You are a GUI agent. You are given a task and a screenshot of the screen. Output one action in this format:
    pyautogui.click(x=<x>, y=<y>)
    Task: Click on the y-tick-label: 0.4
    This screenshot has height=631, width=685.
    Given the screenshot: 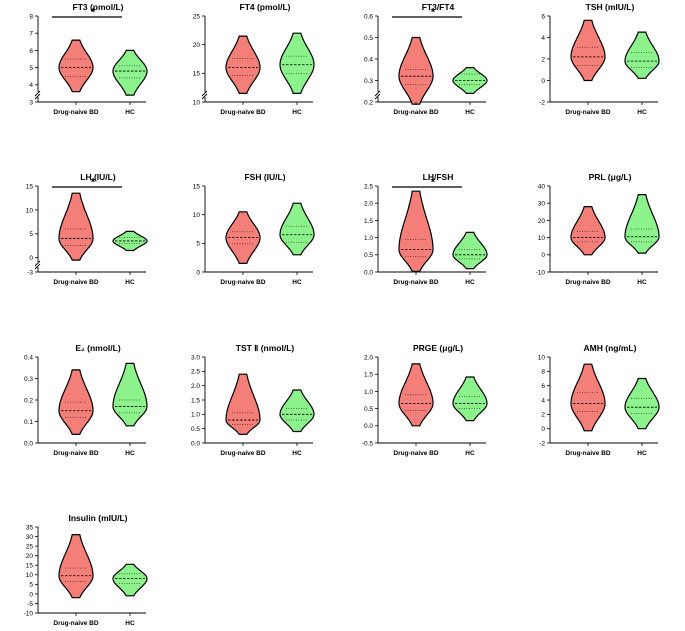 What is the action you would take?
    pyautogui.click(x=28, y=357)
    